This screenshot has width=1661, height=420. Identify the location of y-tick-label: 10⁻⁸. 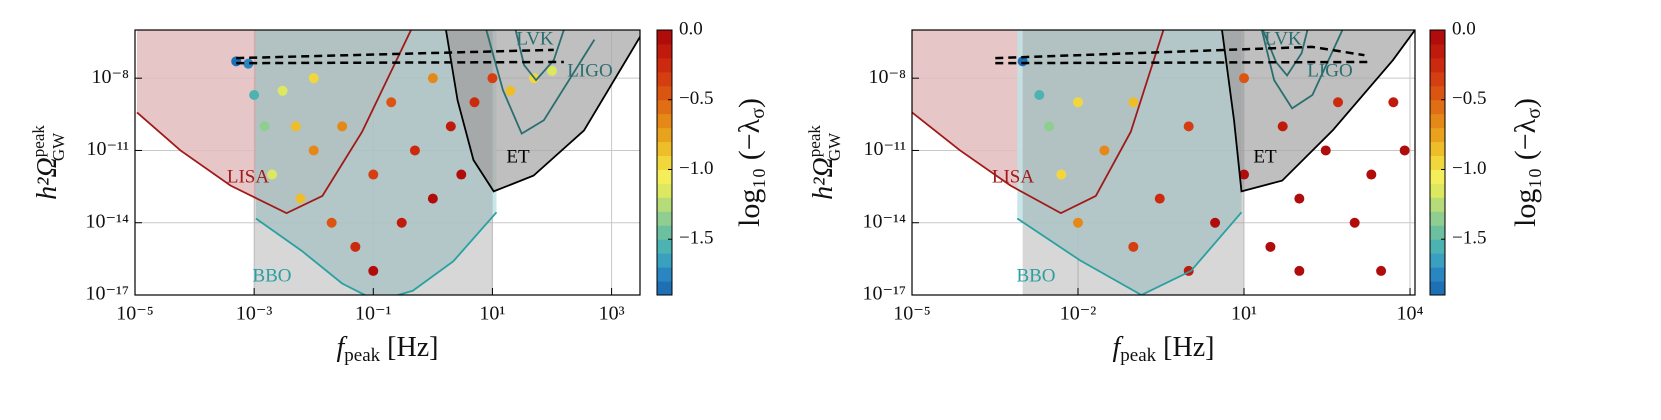
(887, 77).